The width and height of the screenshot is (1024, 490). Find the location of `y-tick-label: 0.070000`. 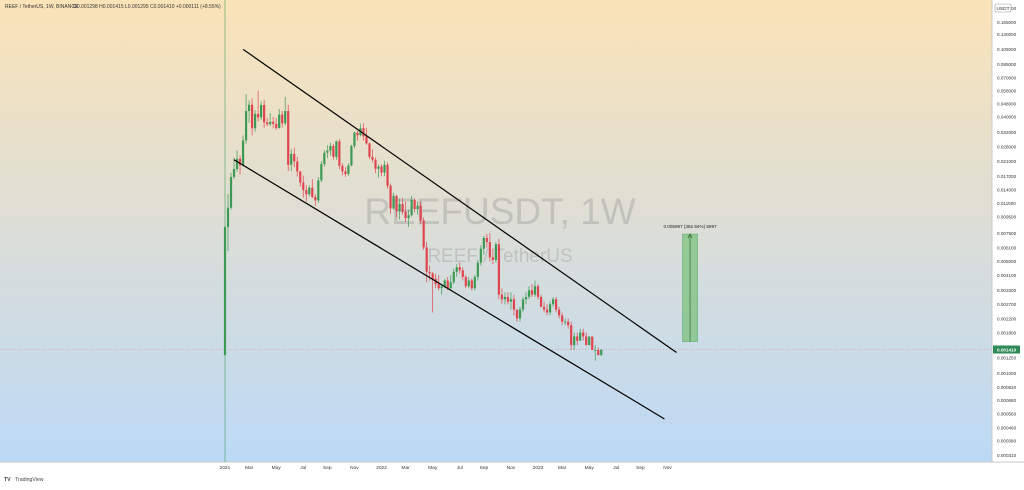

y-tick-label: 0.070000 is located at coordinates (1007, 77).